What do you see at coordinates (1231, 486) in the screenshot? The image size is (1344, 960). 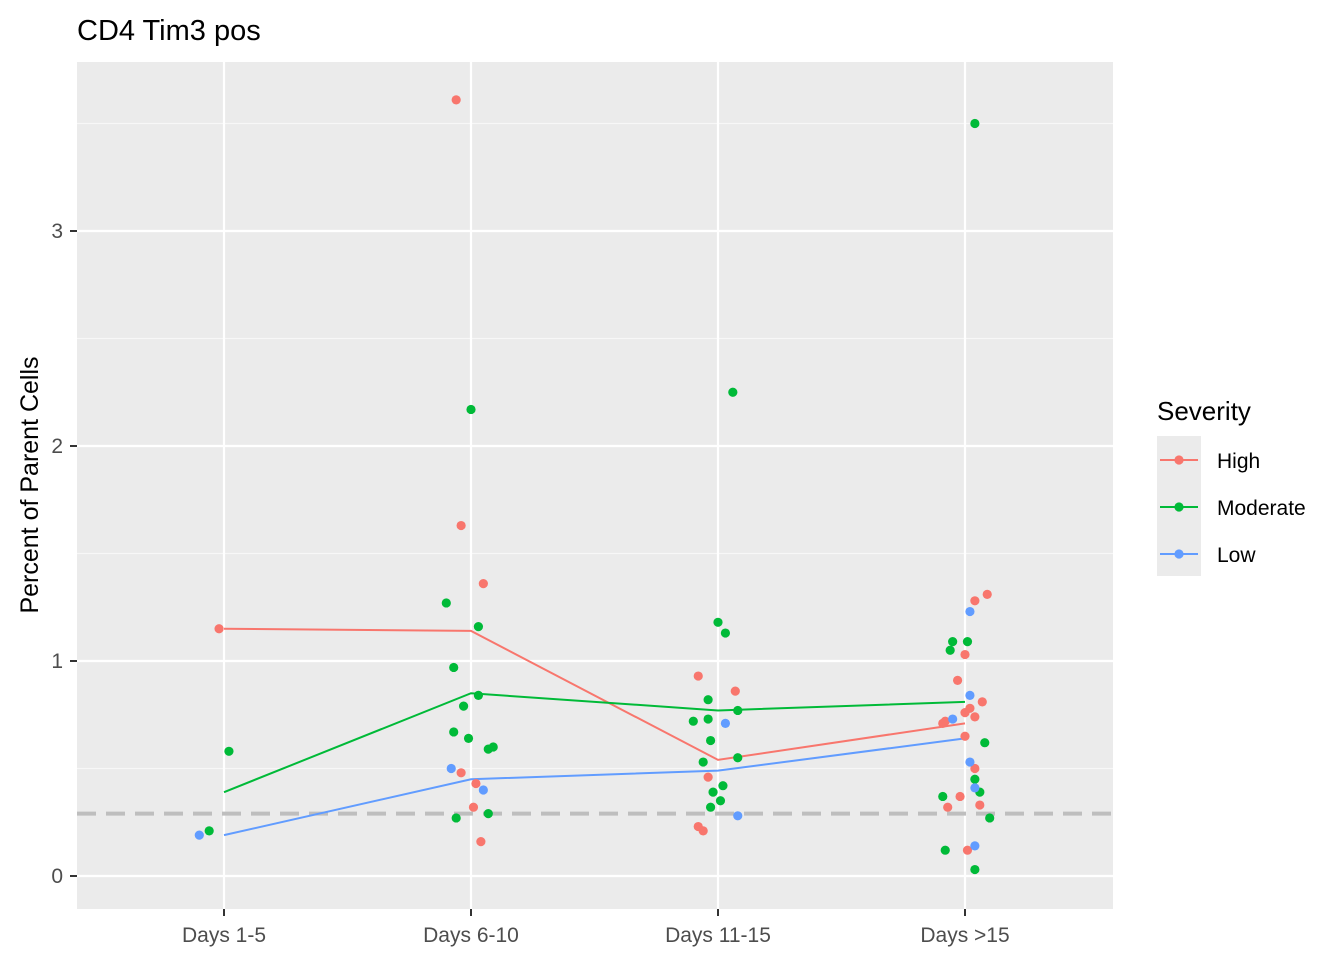 I see `legend: Severity High Moderate Low` at bounding box center [1231, 486].